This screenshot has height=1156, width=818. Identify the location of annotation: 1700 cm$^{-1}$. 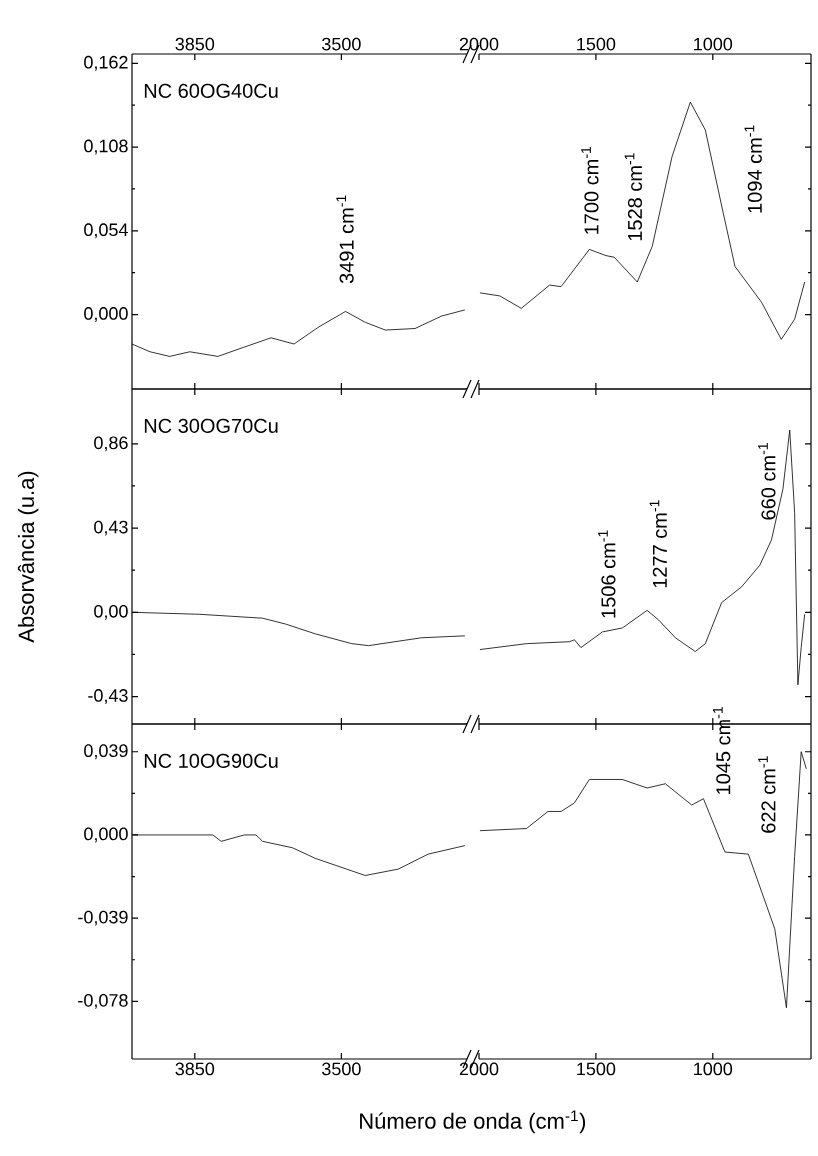
(590, 190).